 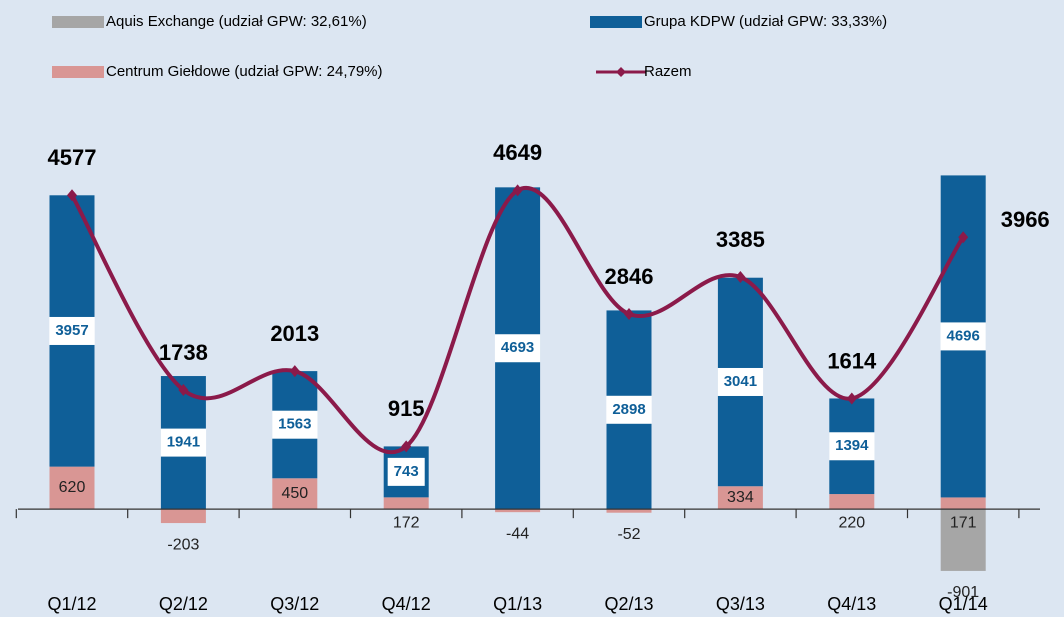 What do you see at coordinates (629, 276) in the screenshot?
I see `total-label: 2846` at bounding box center [629, 276].